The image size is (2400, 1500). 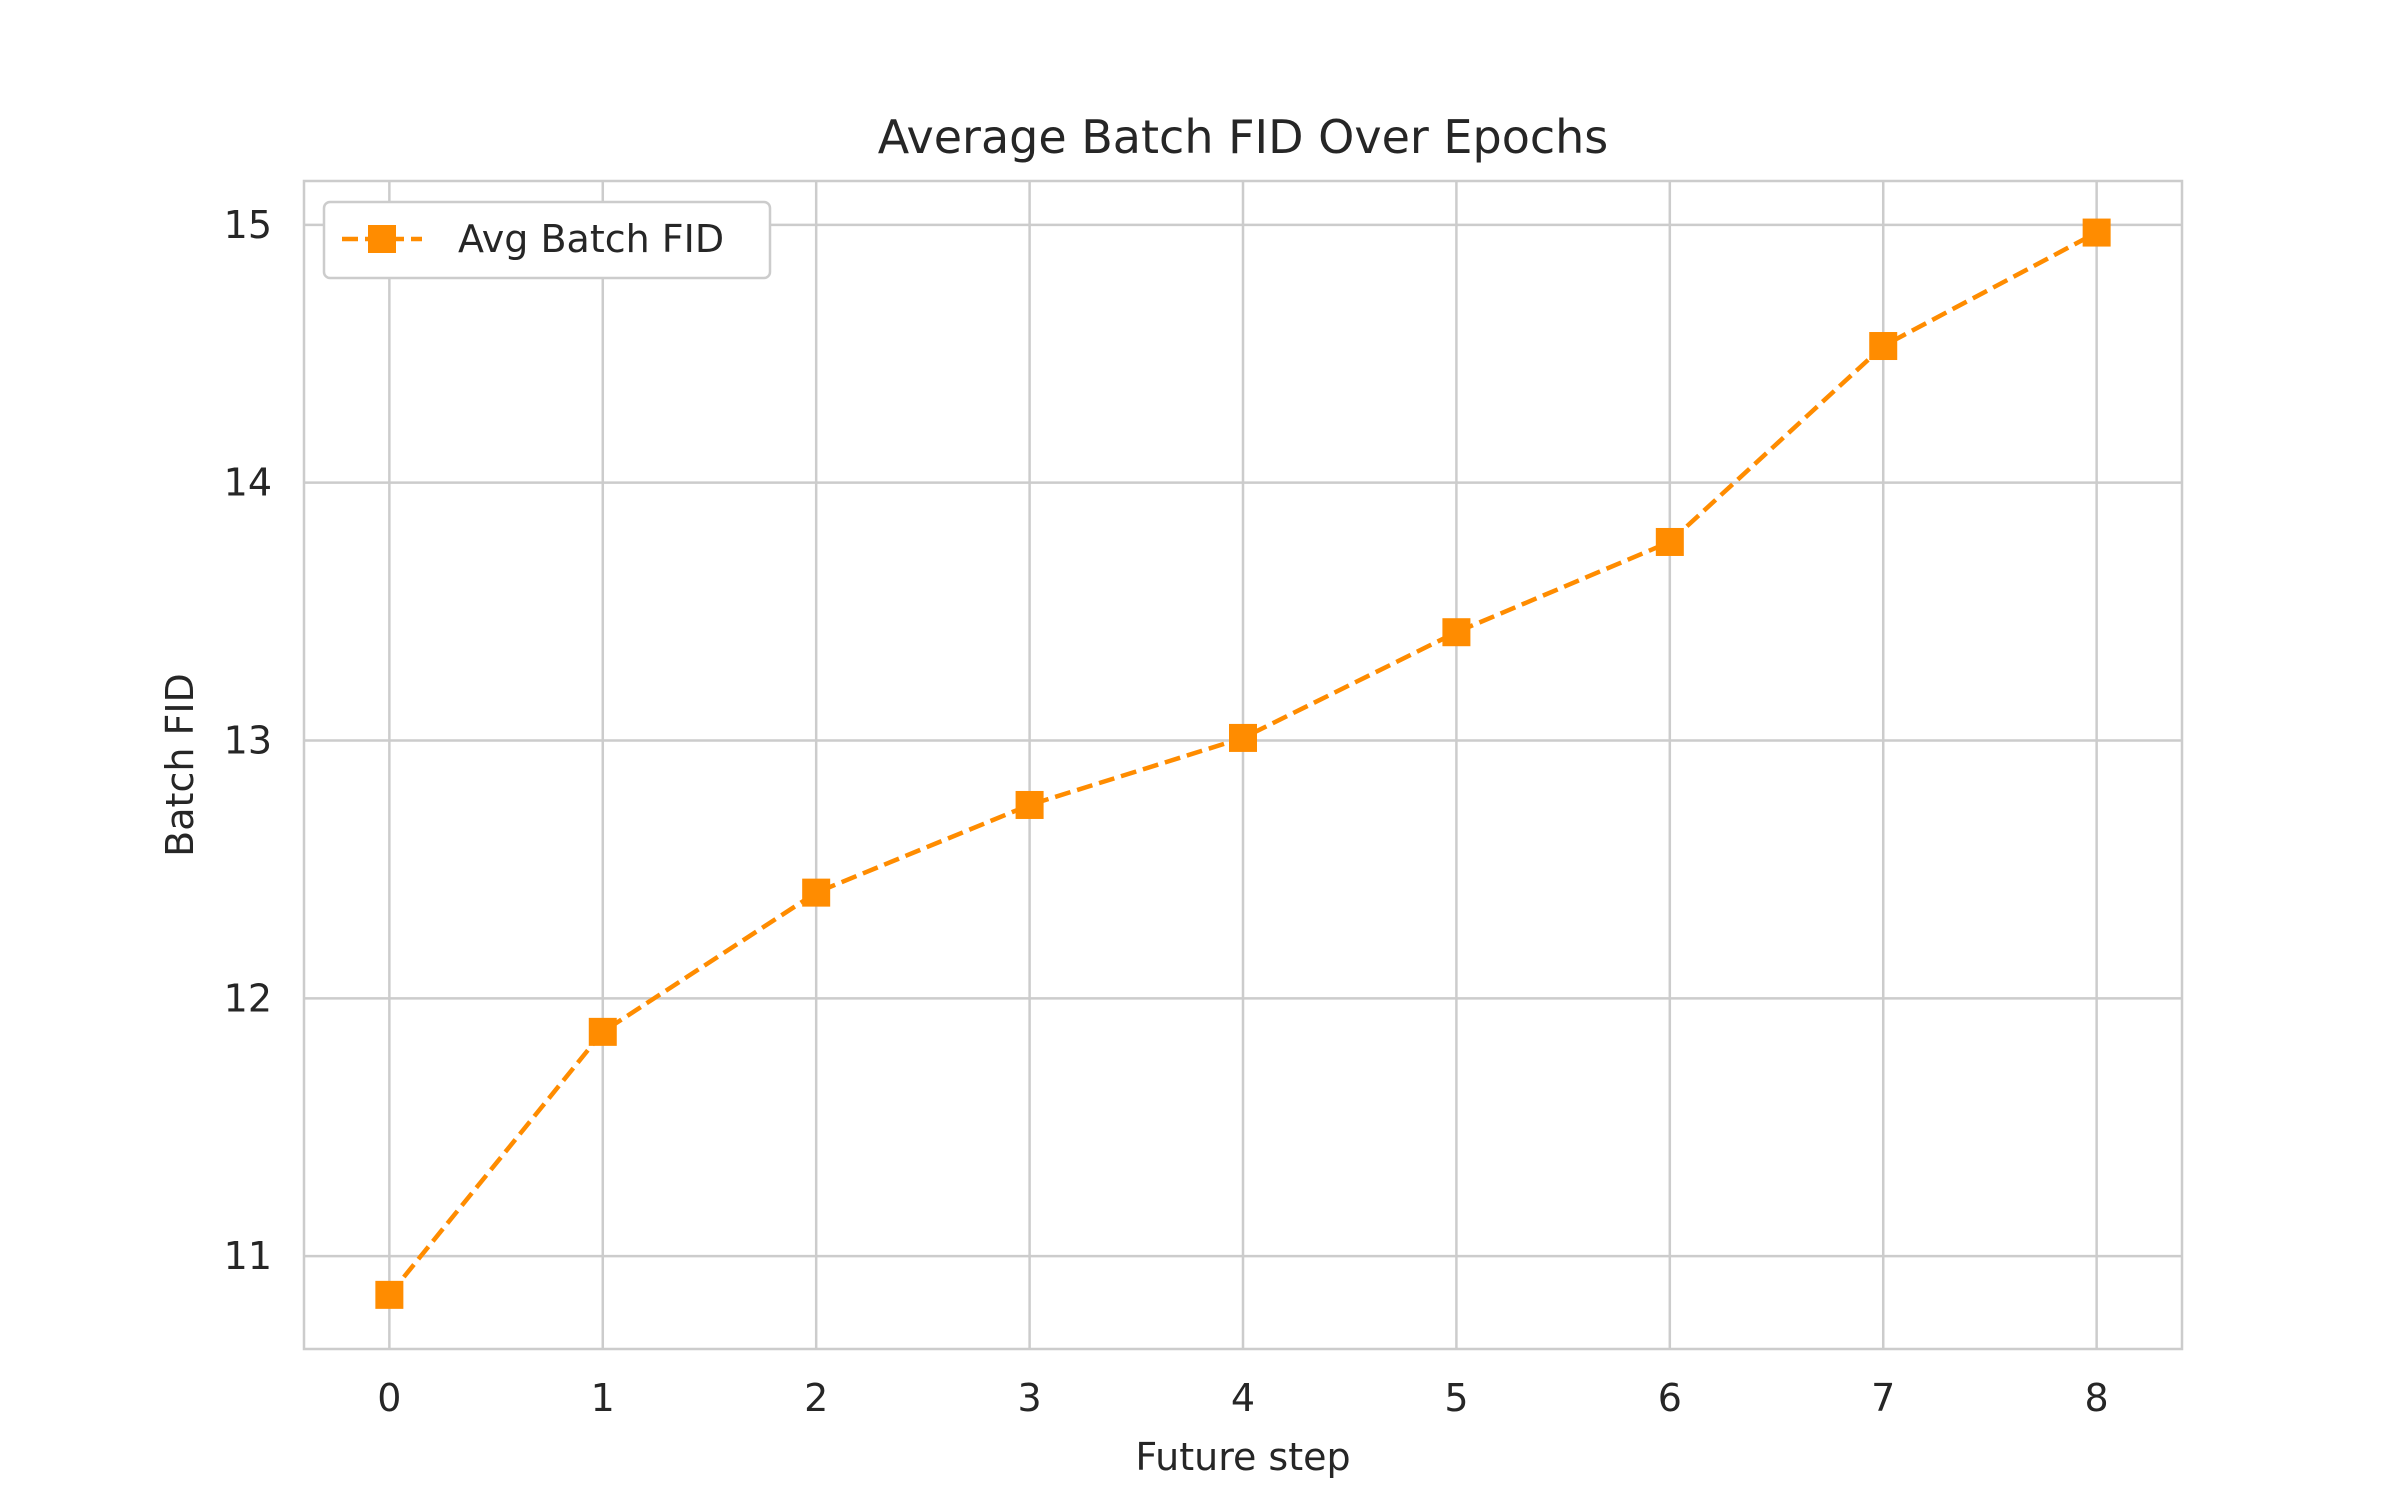 I want to click on chart-title: Average Batch FID Over Epochs, so click(x=1243, y=137).